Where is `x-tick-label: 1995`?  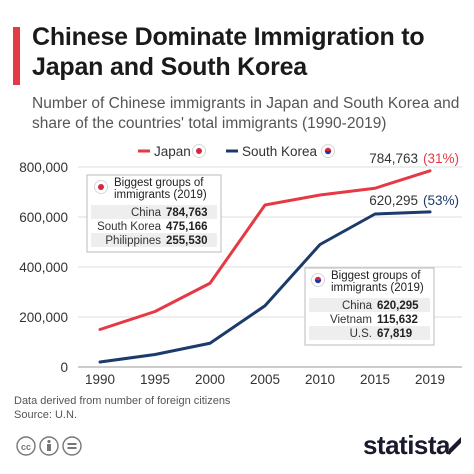 x-tick-label: 1995 is located at coordinates (155, 379).